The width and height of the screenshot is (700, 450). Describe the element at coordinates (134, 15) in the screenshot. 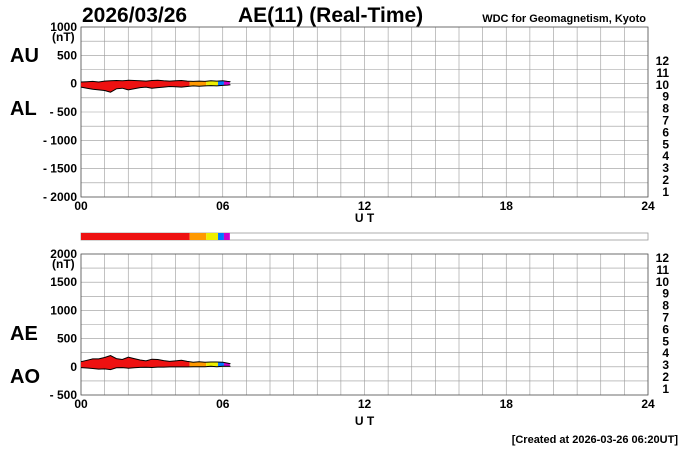

I see `date-title: 2026/03/26` at that location.